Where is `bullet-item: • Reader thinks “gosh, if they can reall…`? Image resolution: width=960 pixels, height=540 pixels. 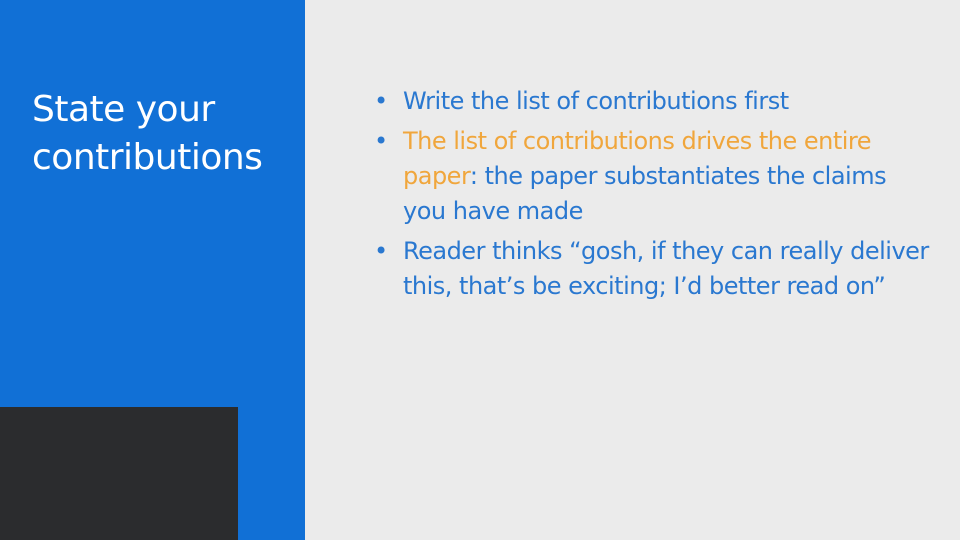 bullet-item: • Reader thinks “gosh, if they can reall… is located at coordinates (652, 269).